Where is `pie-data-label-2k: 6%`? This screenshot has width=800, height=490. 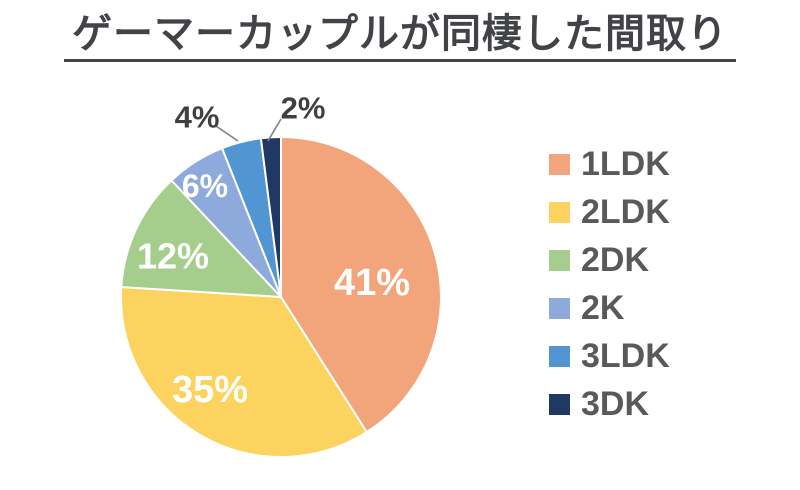
pie-data-label-2k: 6% is located at coordinates (205, 186).